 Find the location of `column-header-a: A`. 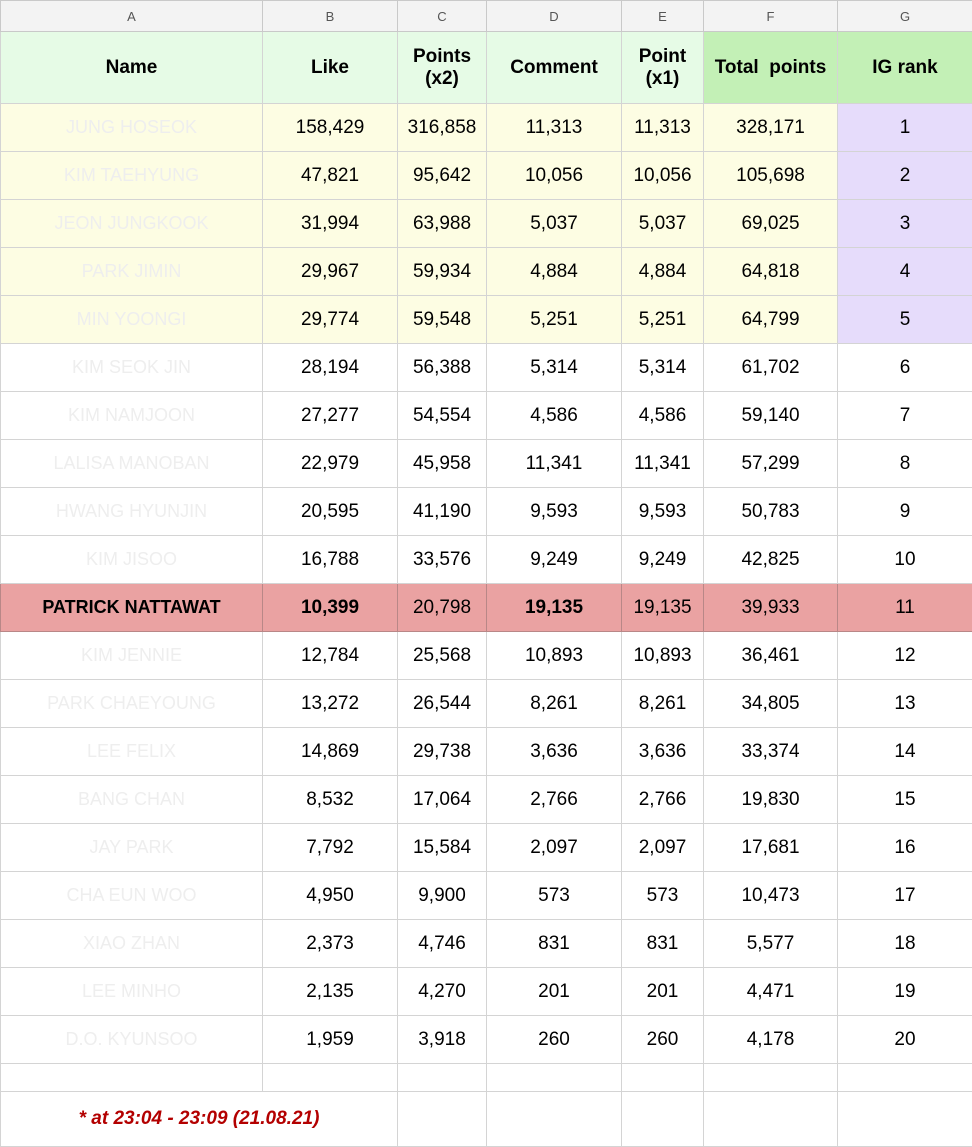

column-header-a: A is located at coordinates (132, 16).